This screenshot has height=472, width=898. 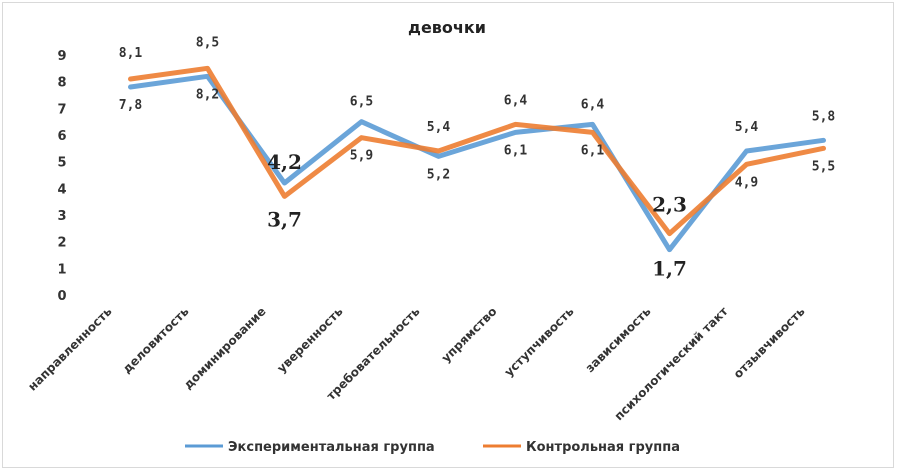 I want to click on y-tick-label: 3, so click(x=61, y=216).